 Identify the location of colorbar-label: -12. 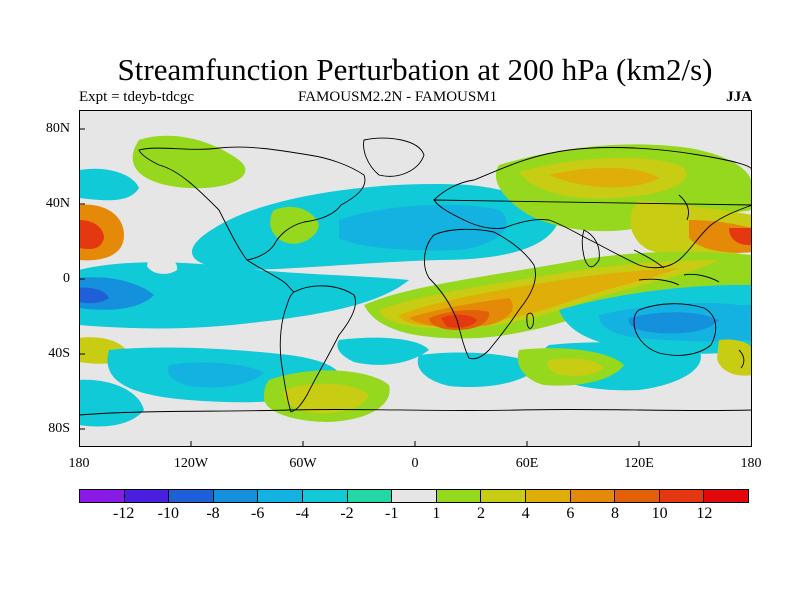
(123, 513).